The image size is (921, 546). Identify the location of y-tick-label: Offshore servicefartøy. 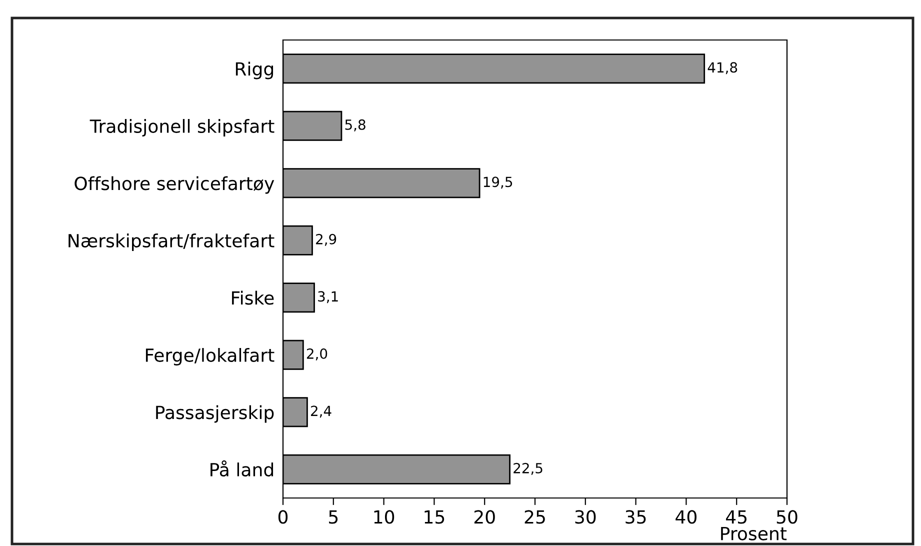
(174, 185).